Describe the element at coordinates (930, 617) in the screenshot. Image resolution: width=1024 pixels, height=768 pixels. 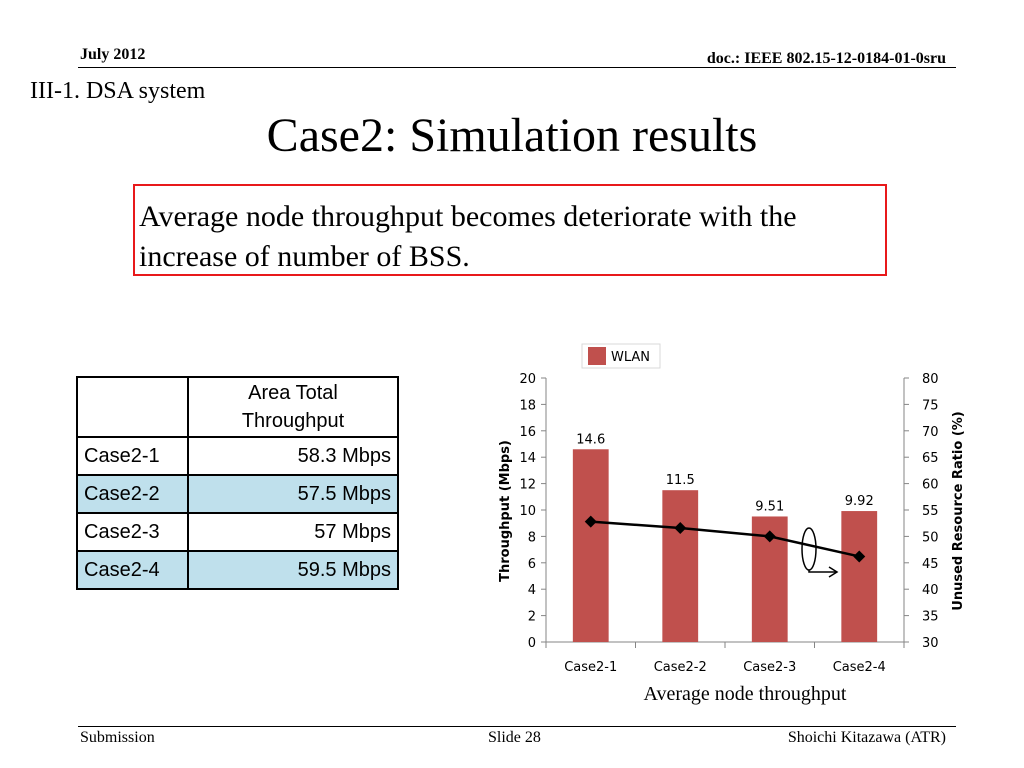
I see `y2-tick-label: 35` at that location.